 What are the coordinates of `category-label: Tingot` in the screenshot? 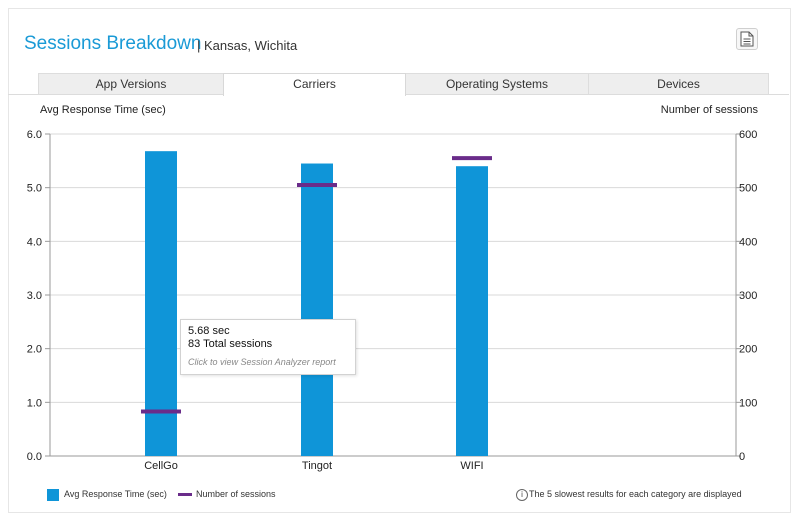 It's located at (317, 466).